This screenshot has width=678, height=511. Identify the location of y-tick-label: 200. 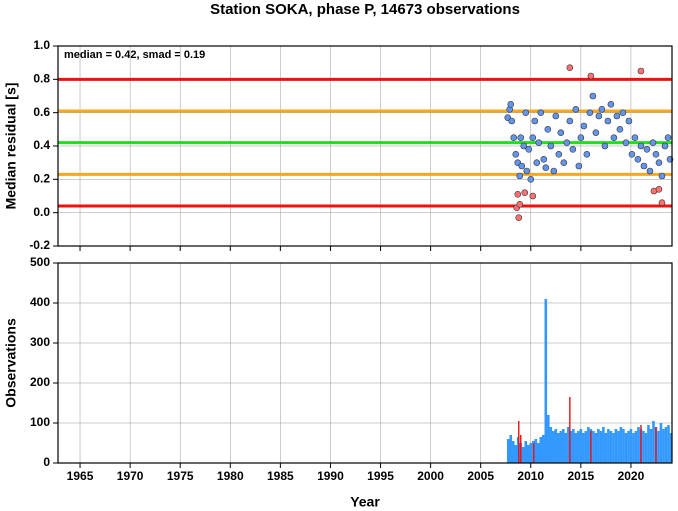
(40, 382).